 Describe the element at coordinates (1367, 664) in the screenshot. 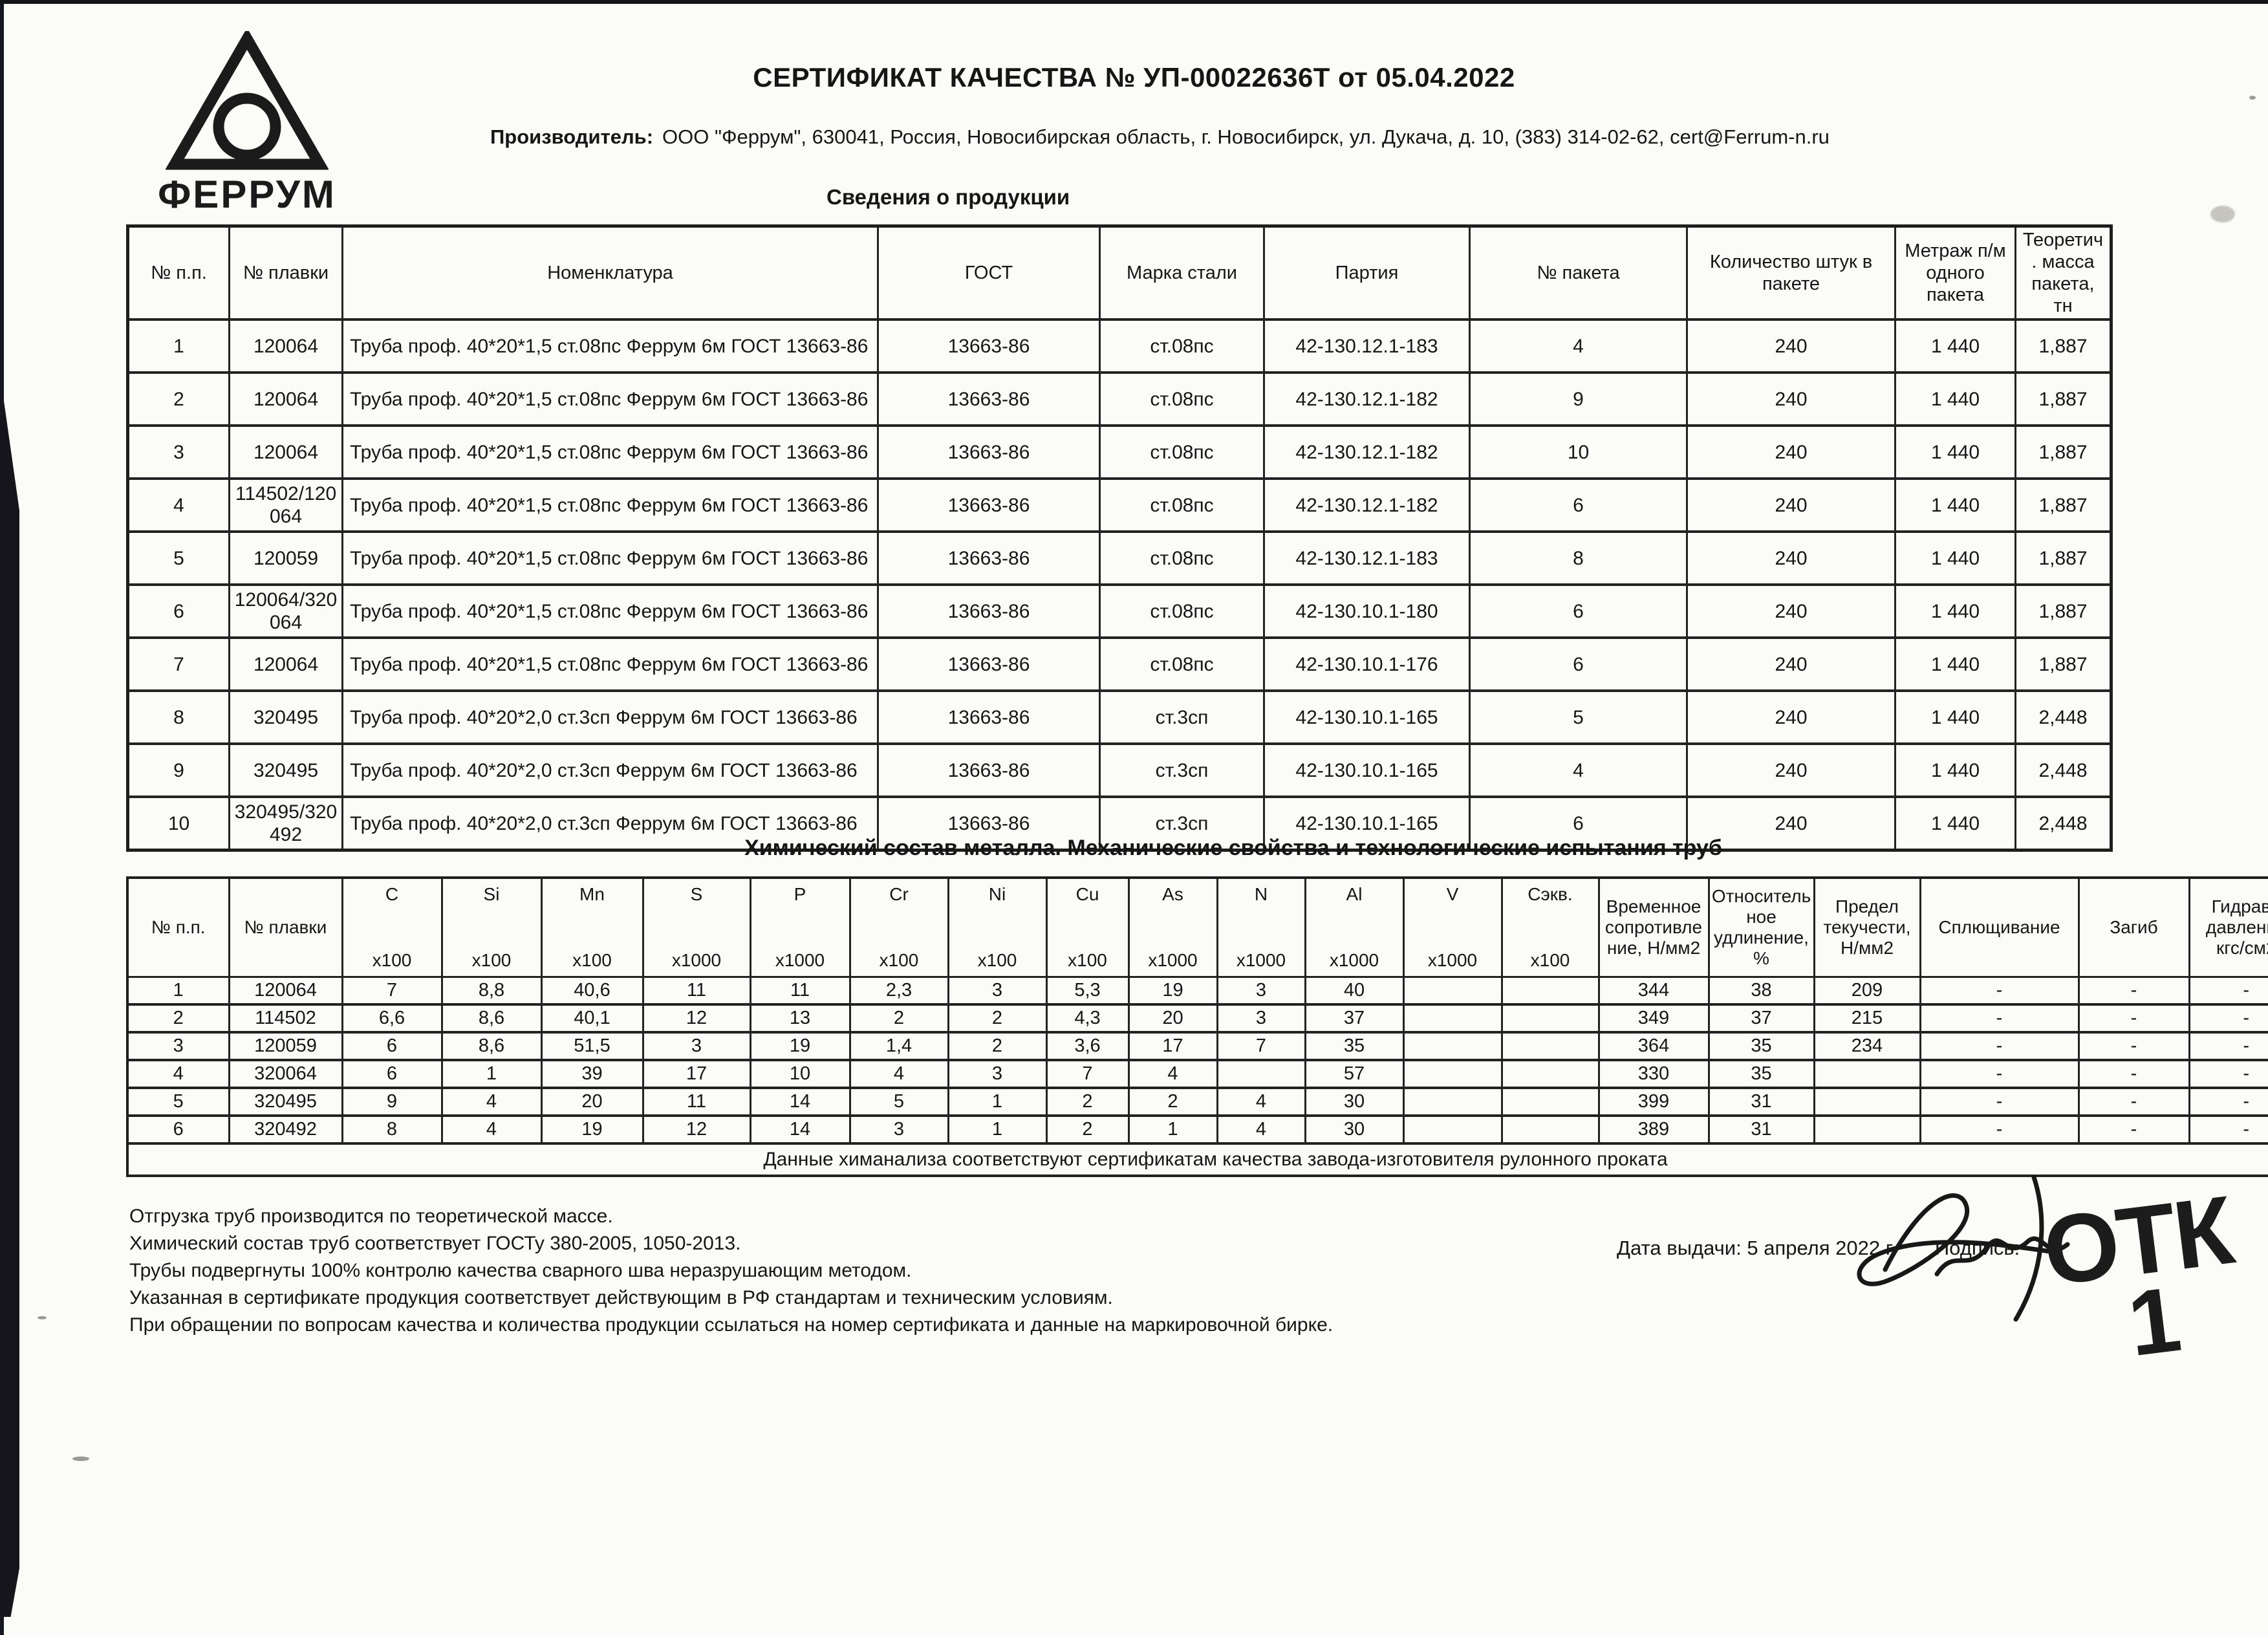

I see `cell: 42-130.10.1-176` at that location.